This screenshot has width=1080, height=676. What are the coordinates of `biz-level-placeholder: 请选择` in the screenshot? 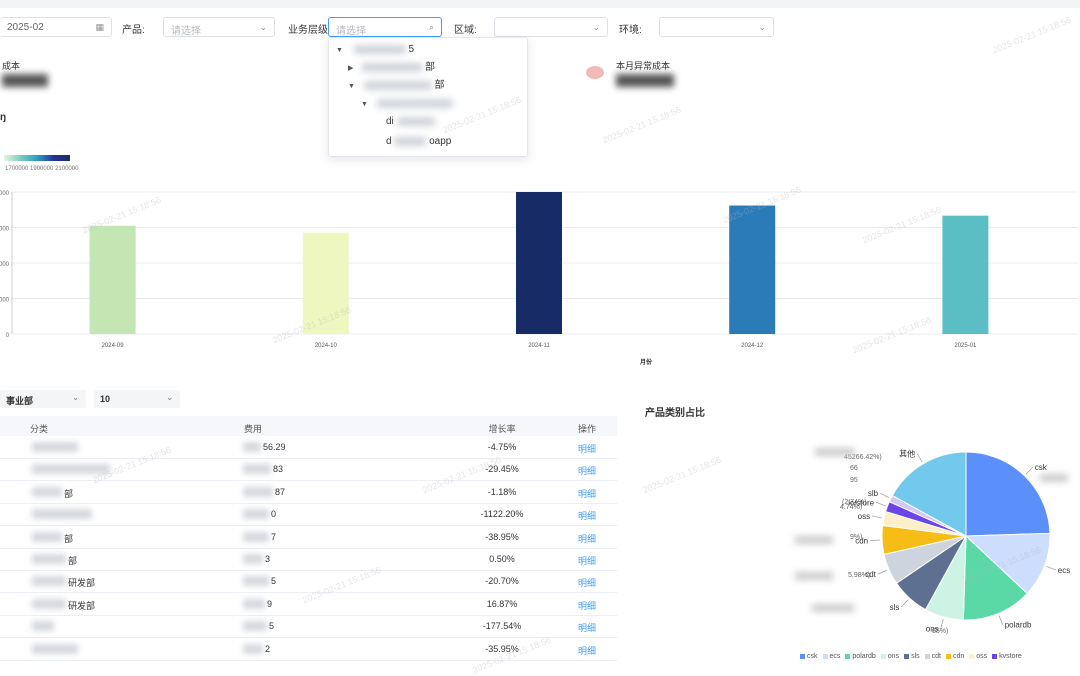 It's located at (351, 31).